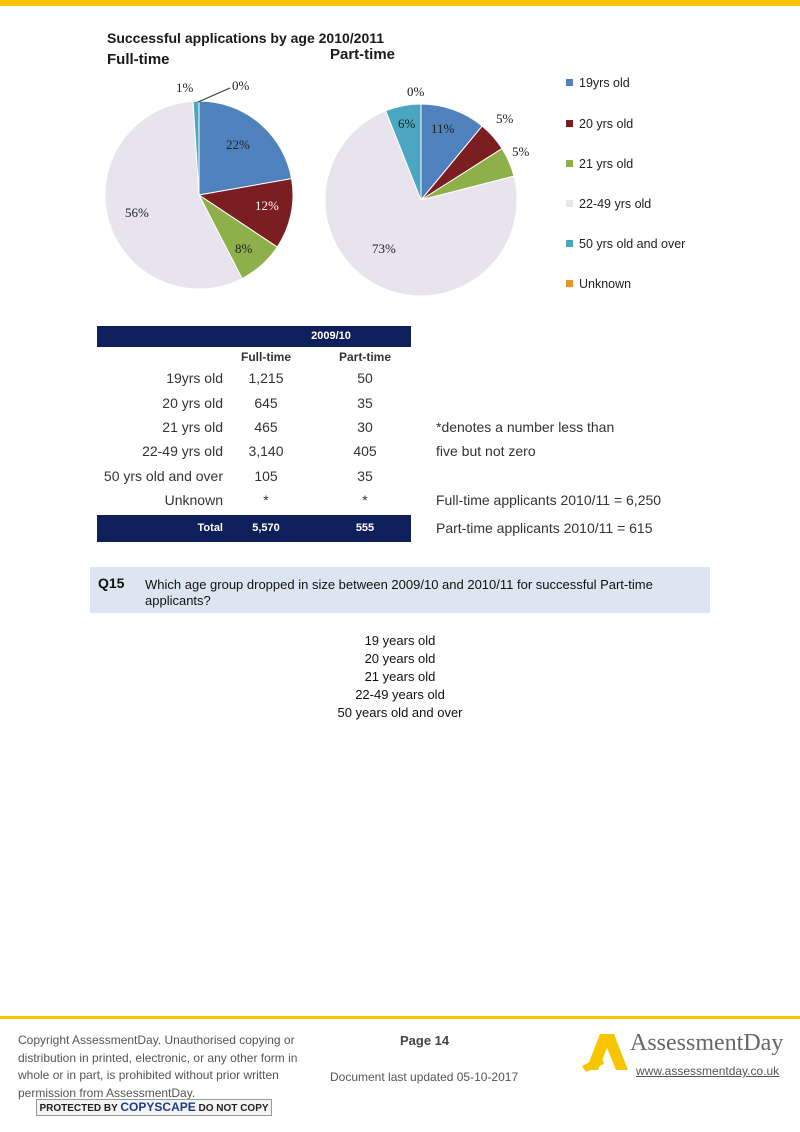 This screenshot has height=1132, width=800. What do you see at coordinates (599, 164) in the screenshot?
I see `legend-item: 21 yrs old` at bounding box center [599, 164].